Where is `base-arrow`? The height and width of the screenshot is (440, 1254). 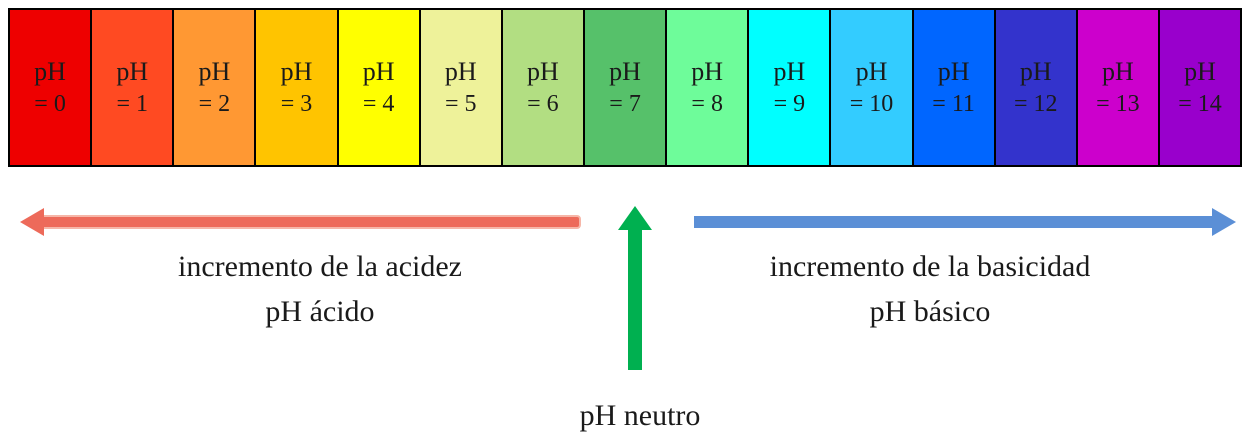
base-arrow is located at coordinates (965, 222).